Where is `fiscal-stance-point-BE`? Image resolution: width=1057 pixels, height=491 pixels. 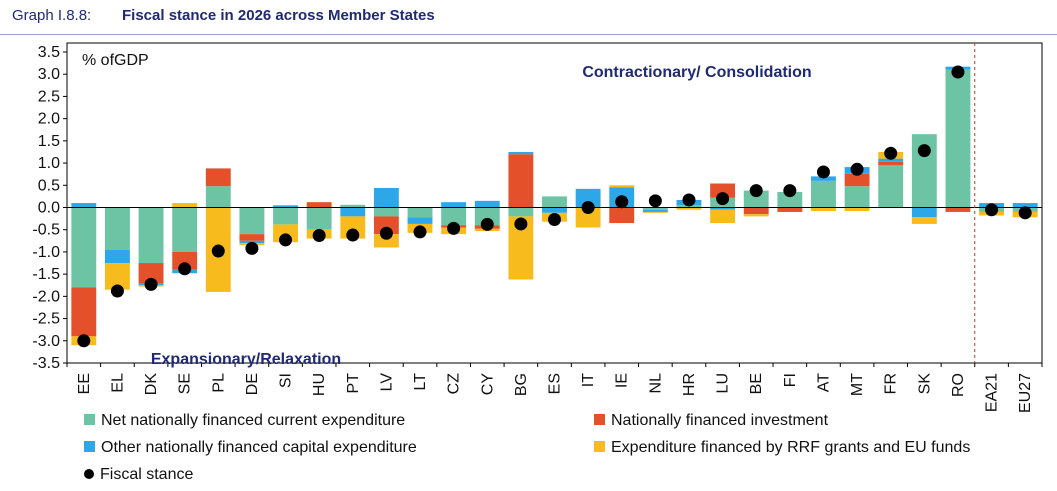 fiscal-stance-point-BE is located at coordinates (756, 191).